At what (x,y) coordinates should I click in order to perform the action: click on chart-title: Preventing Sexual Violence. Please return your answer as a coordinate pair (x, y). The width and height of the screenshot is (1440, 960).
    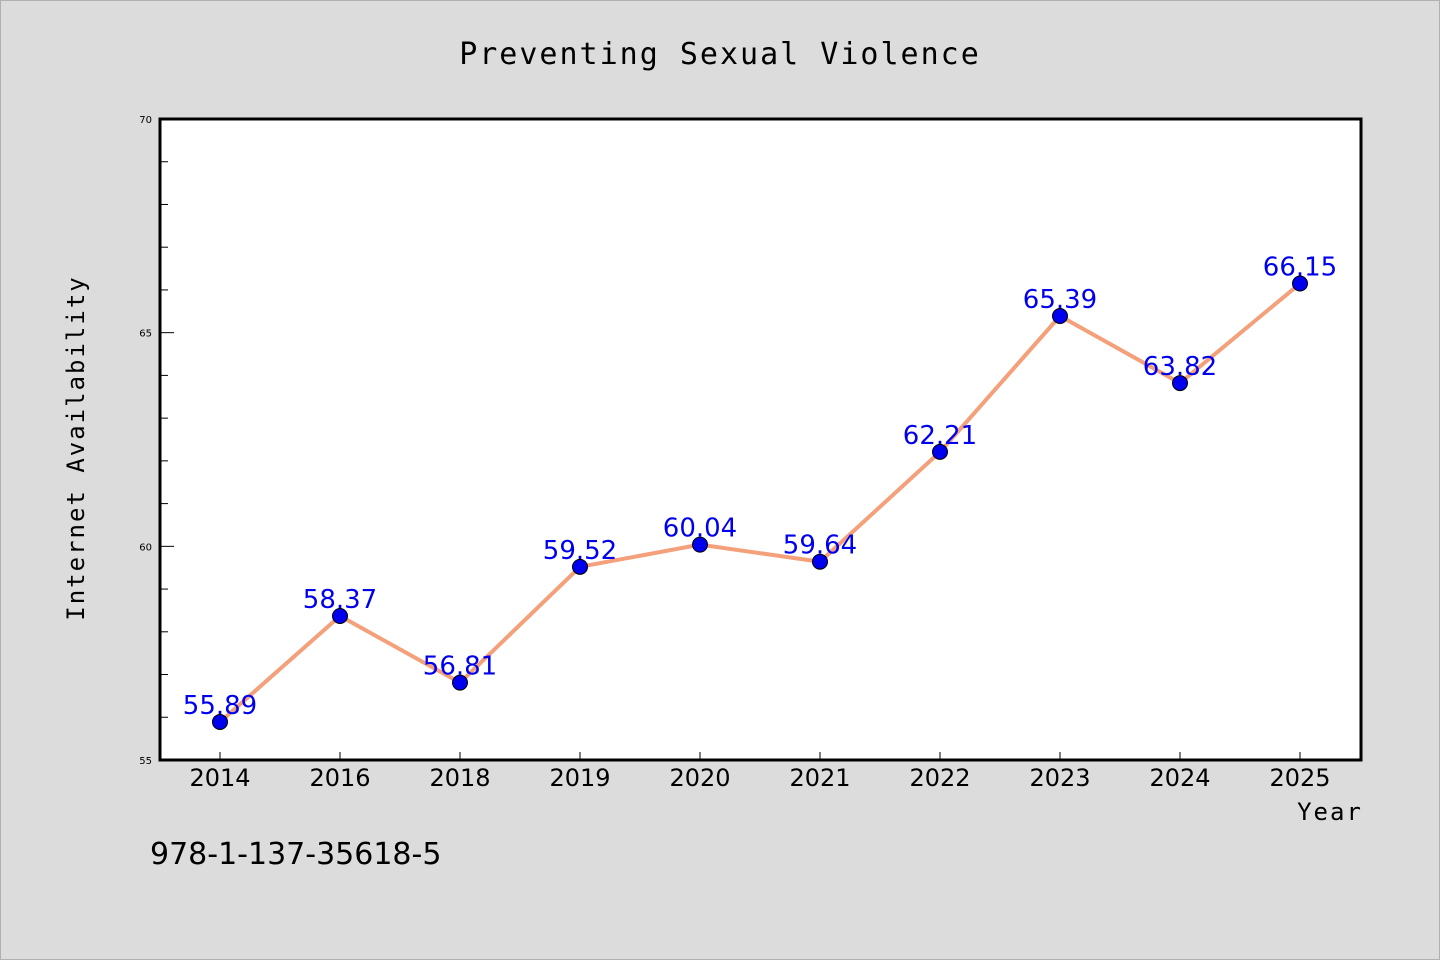
    Looking at the image, I should click on (720, 54).